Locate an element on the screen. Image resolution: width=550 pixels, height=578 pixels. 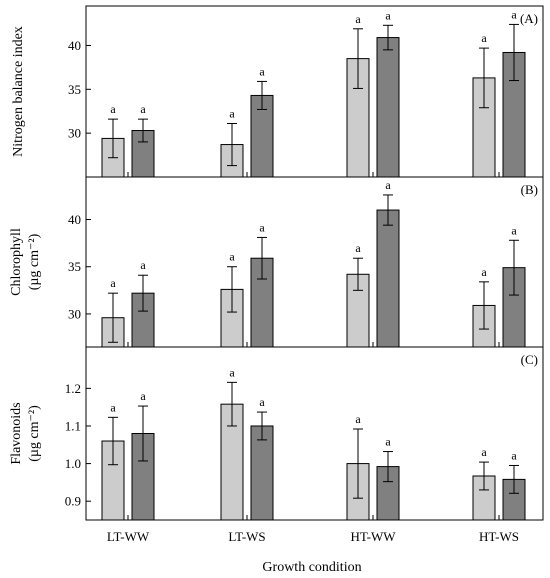
y-axis-title: Chlorophyll is located at coordinates (16, 262).